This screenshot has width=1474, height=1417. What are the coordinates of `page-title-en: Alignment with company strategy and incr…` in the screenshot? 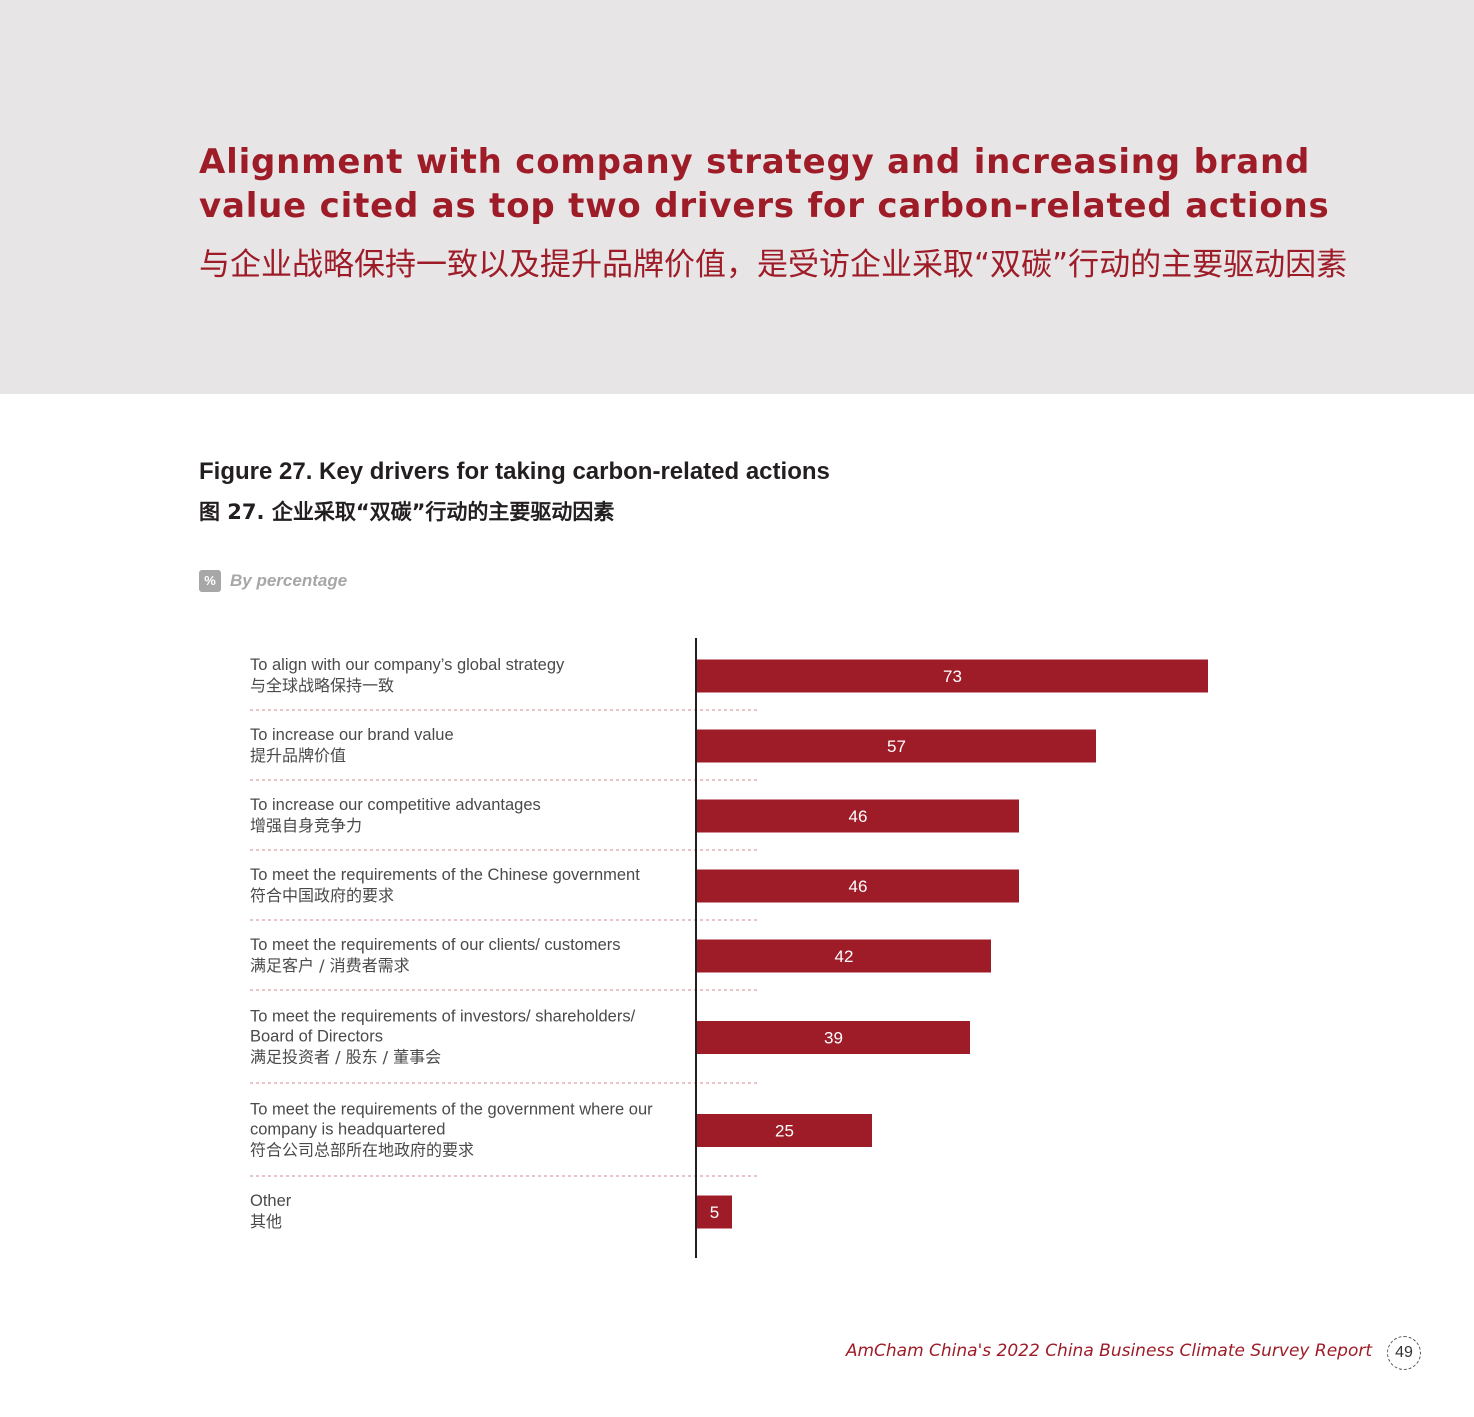 It's located at (764, 184).